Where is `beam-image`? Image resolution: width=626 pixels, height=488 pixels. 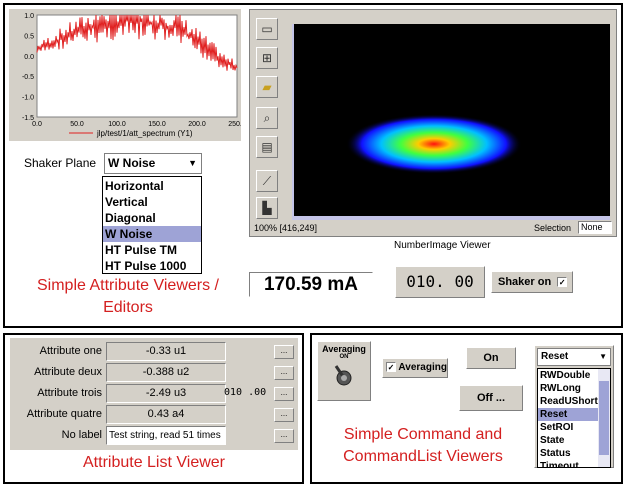 beam-image is located at coordinates (434, 144).